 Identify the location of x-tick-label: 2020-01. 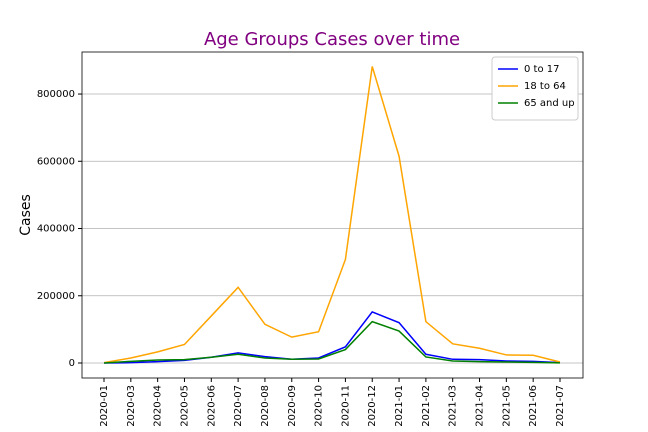
(104, 406).